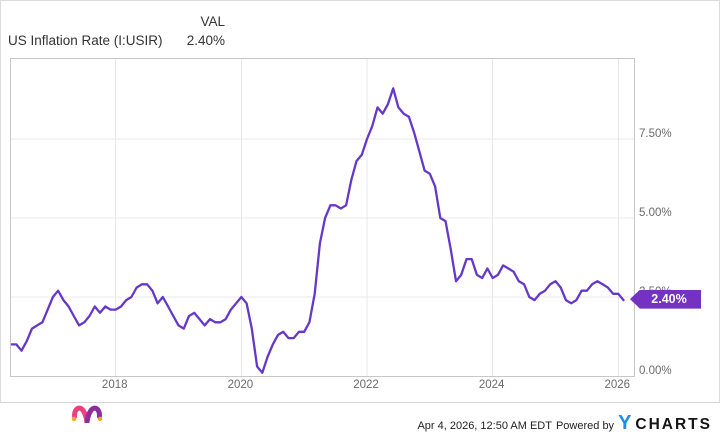  Describe the element at coordinates (585, 426) in the screenshot. I see `powered-by-label: Powered by` at that location.